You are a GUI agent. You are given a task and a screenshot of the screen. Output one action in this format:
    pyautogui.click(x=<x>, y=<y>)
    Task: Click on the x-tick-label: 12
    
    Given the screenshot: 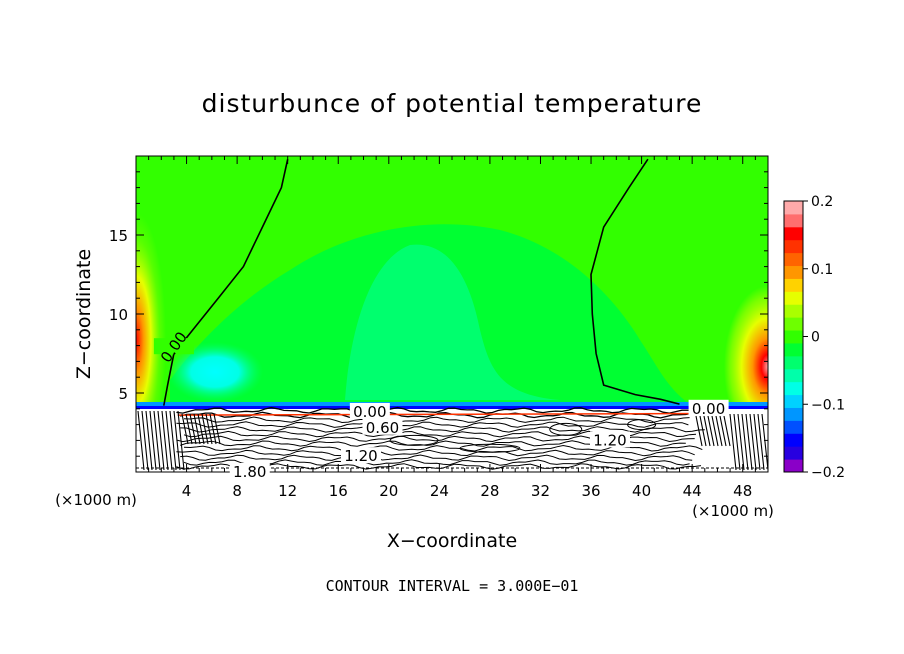 What is the action you would take?
    pyautogui.click(x=287, y=491)
    